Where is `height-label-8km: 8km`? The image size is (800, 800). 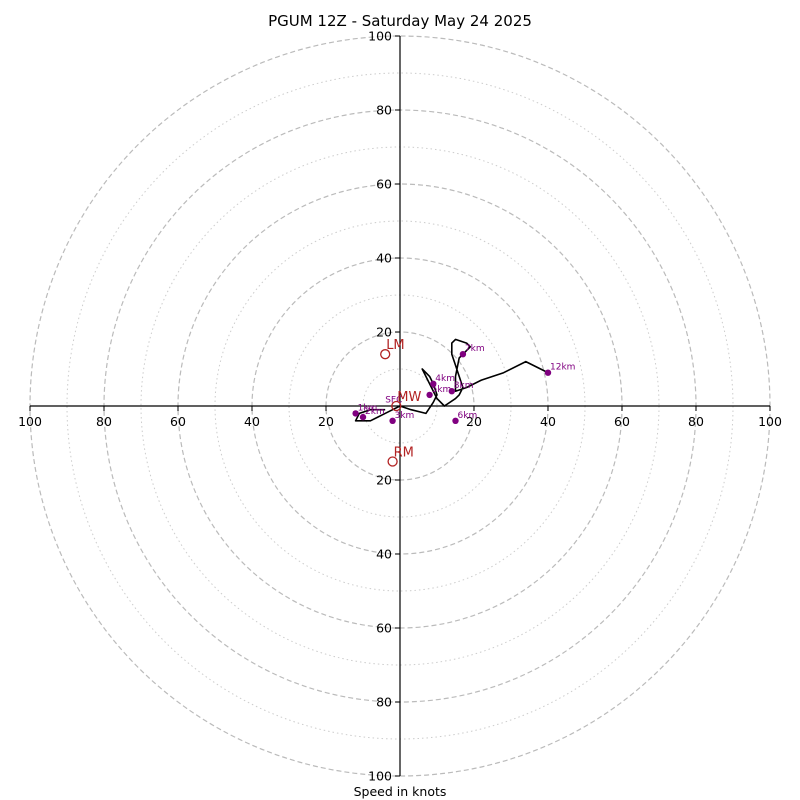
height-label-8km: 8km is located at coordinates (464, 386).